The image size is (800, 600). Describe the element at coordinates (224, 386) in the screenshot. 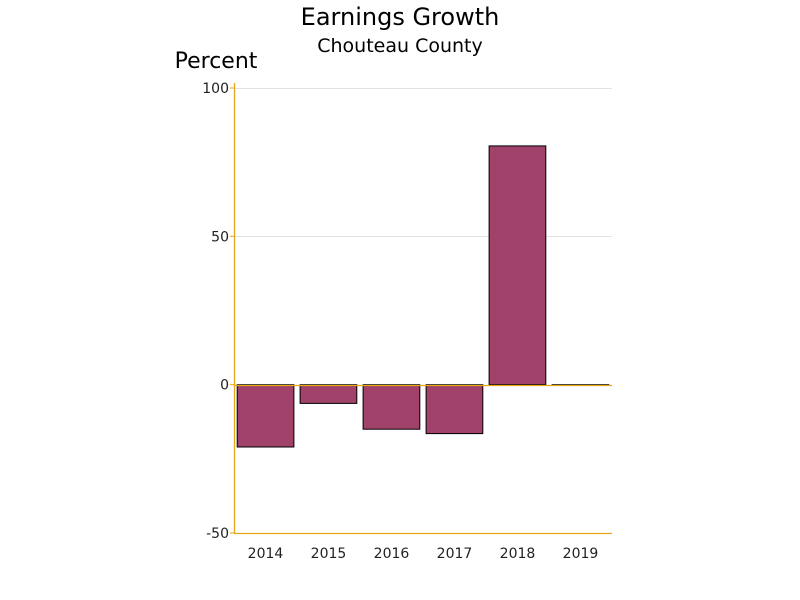

I see `y-tick-label-0: 0` at that location.